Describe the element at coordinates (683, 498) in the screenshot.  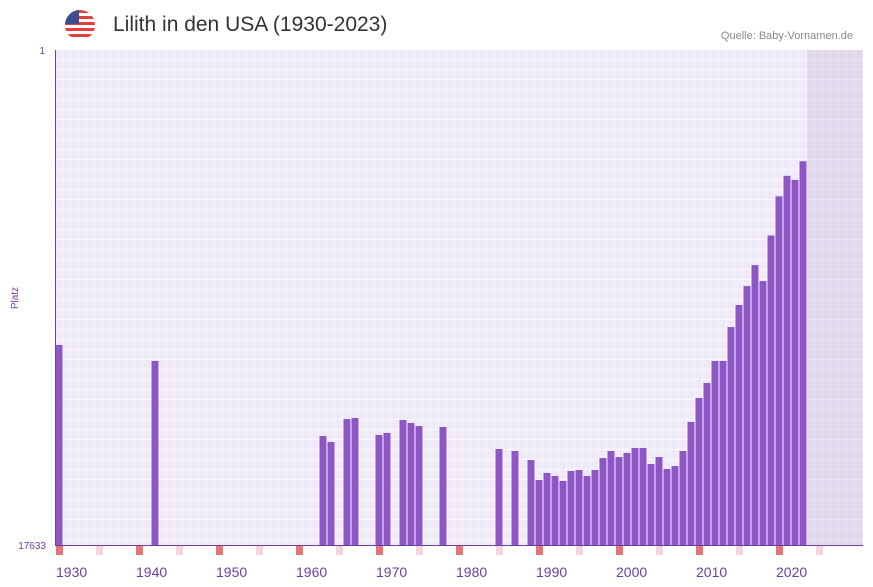
I see `bar-2008` at that location.